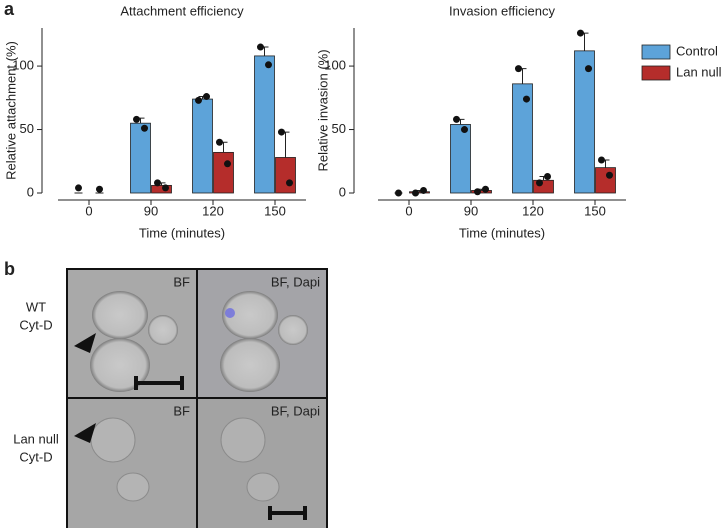 This screenshot has width=721, height=528. What do you see at coordinates (10, 110) in the screenshot?
I see `y-axis-title: Relative attachment (%)` at bounding box center [10, 110].